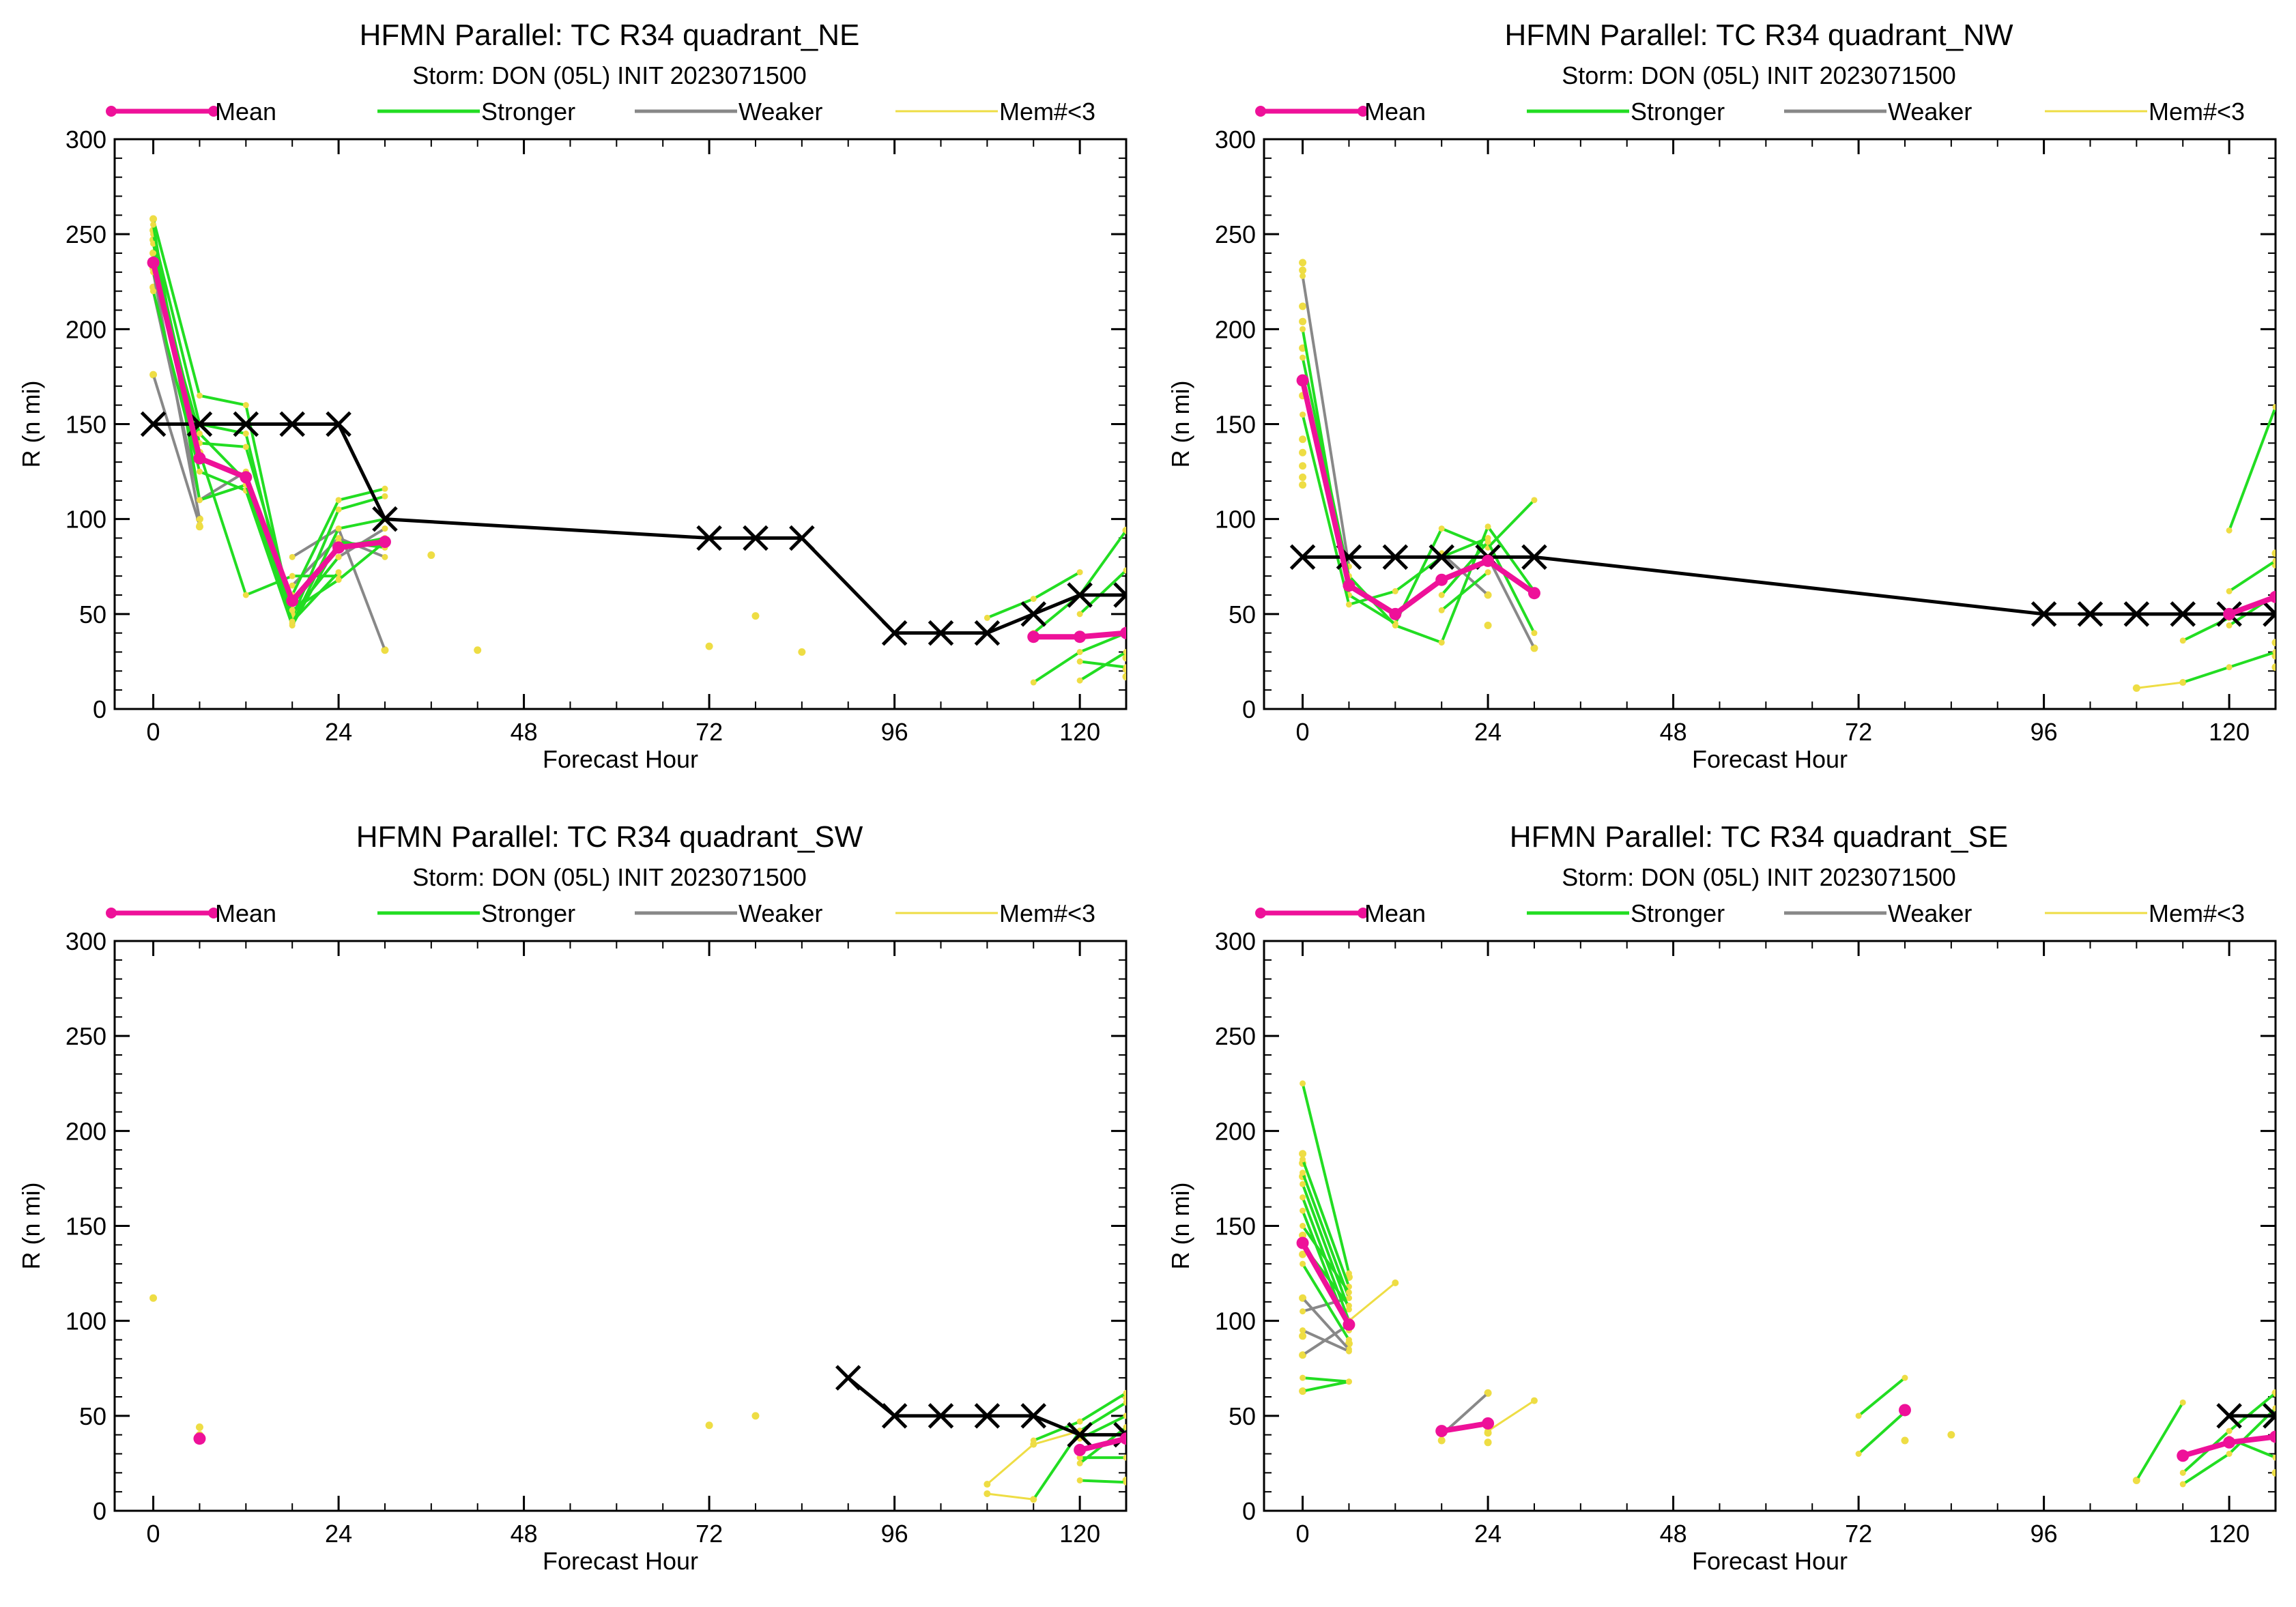  Describe the element at coordinates (153, 732) in the screenshot. I see `x-tick-label: 0` at that location.